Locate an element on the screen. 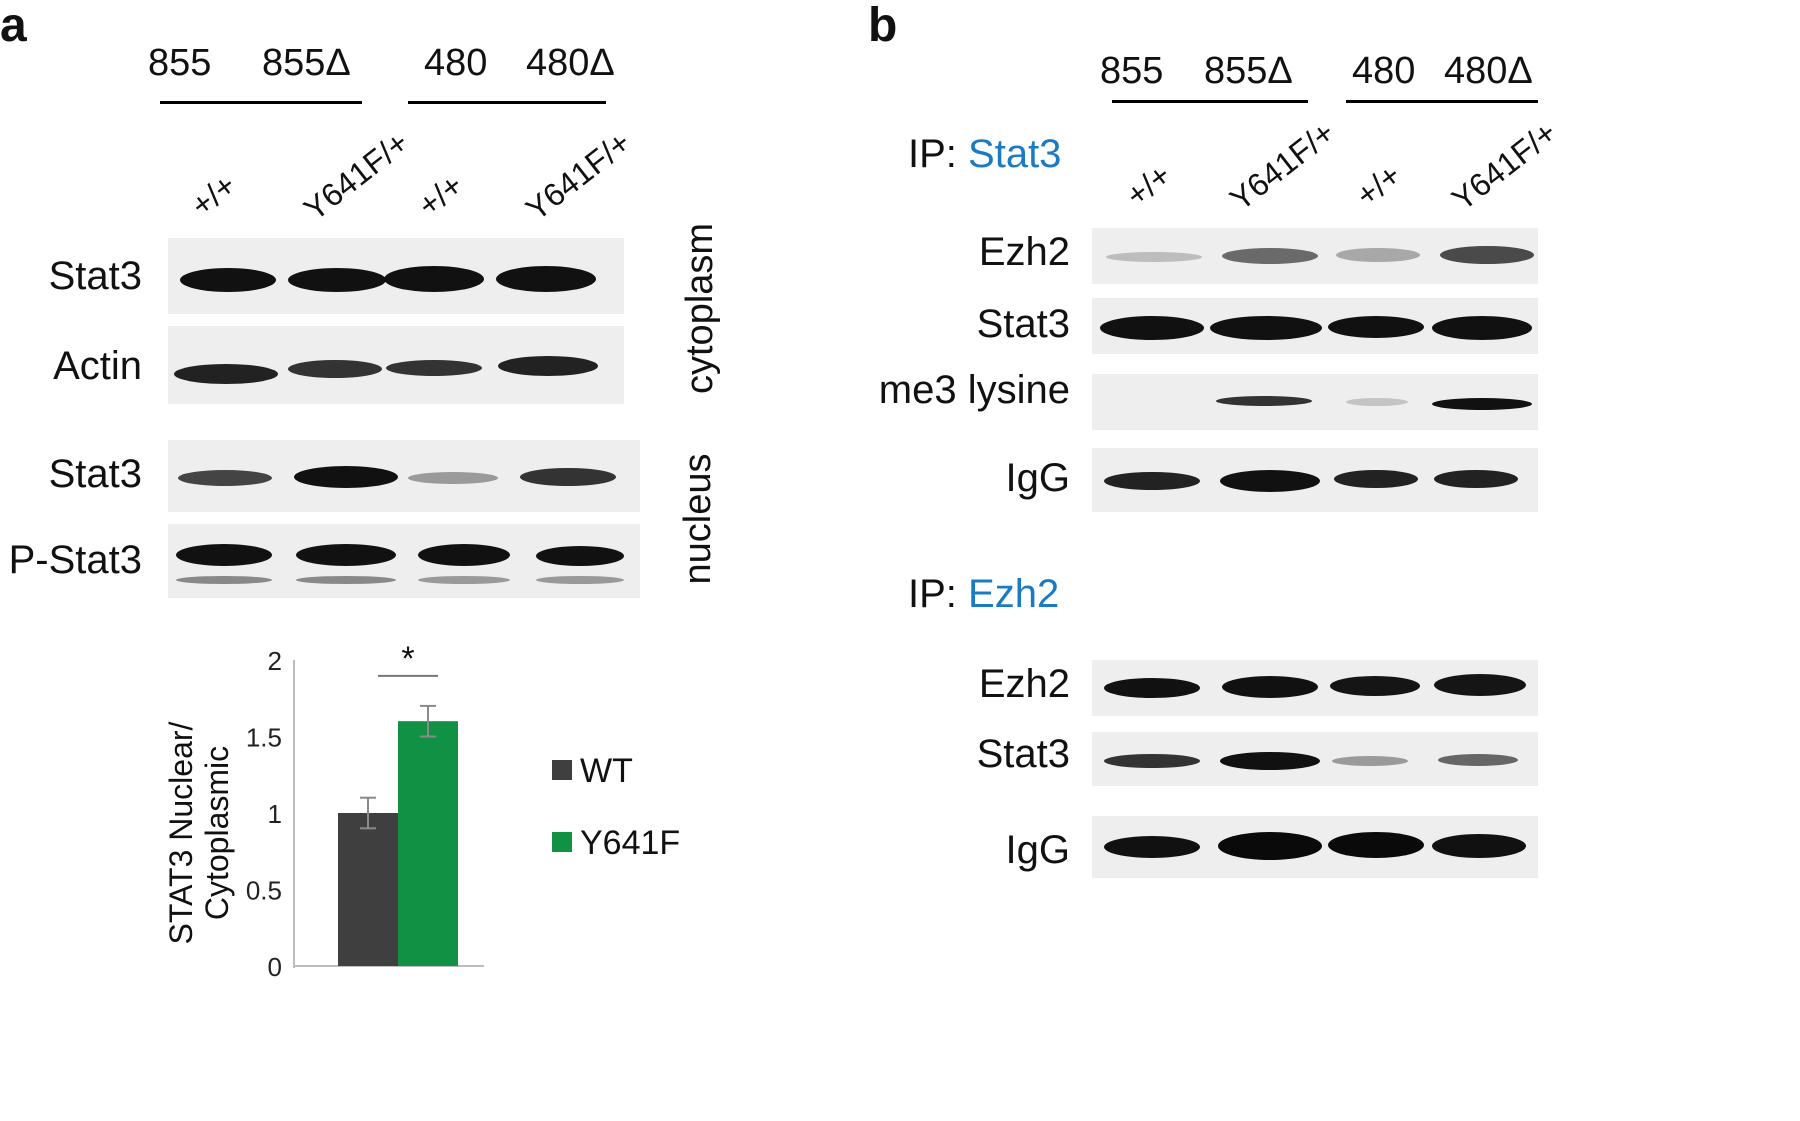 The height and width of the screenshot is (1121, 1800). blot-strip-stat3-ip2 is located at coordinates (1315, 759).